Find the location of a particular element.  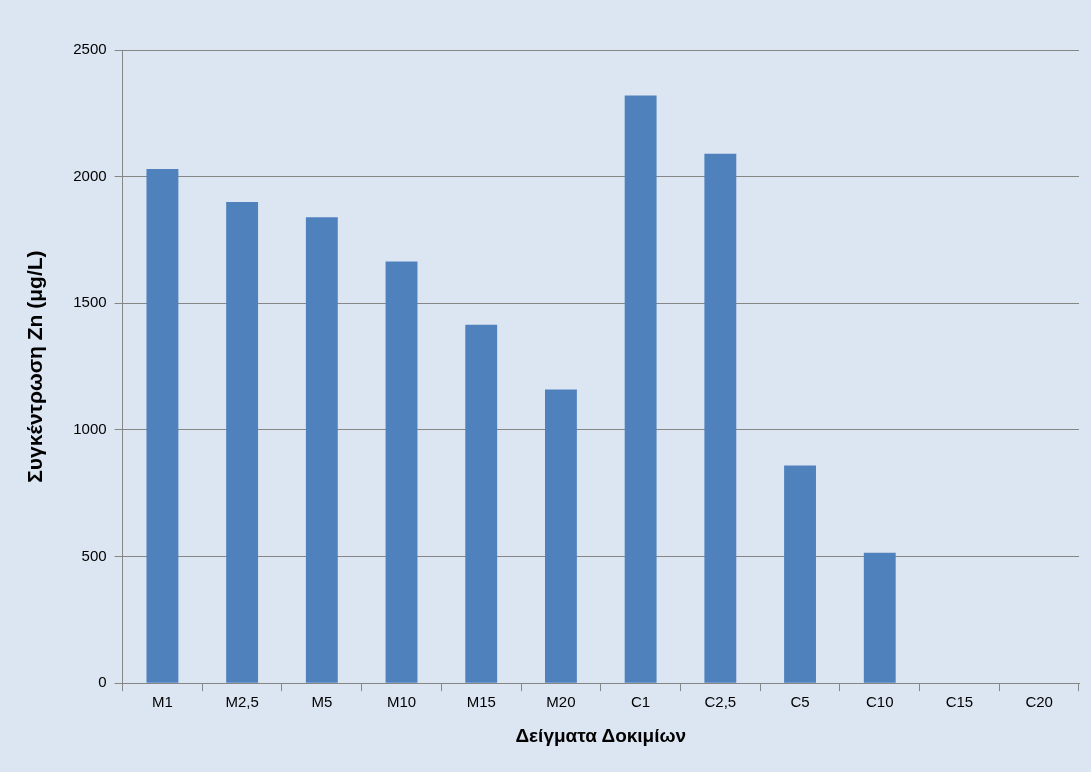

y-tick-label: 1000 is located at coordinates (90, 429).